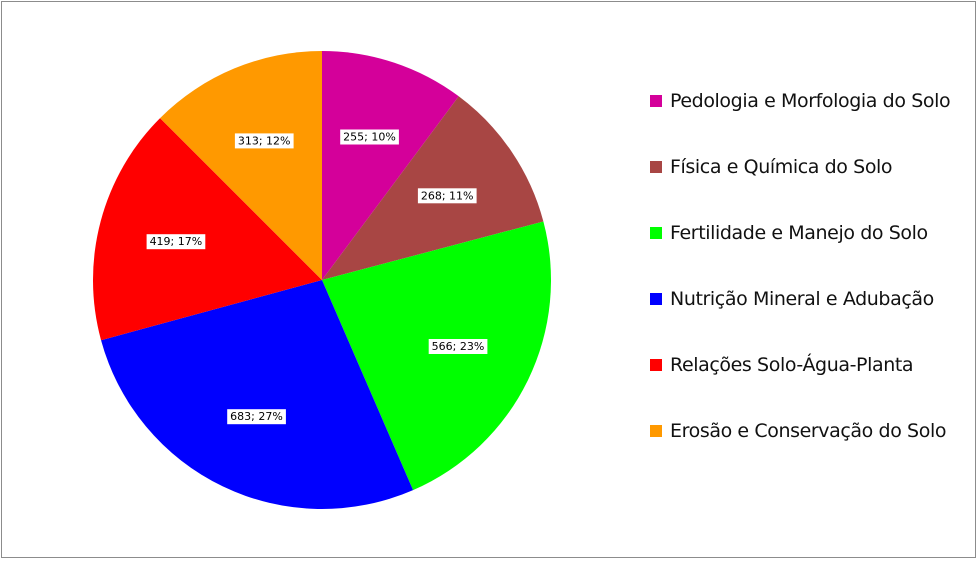 The width and height of the screenshot is (979, 561). I want to click on data-label-text-1: 255; 10%, so click(369, 137).